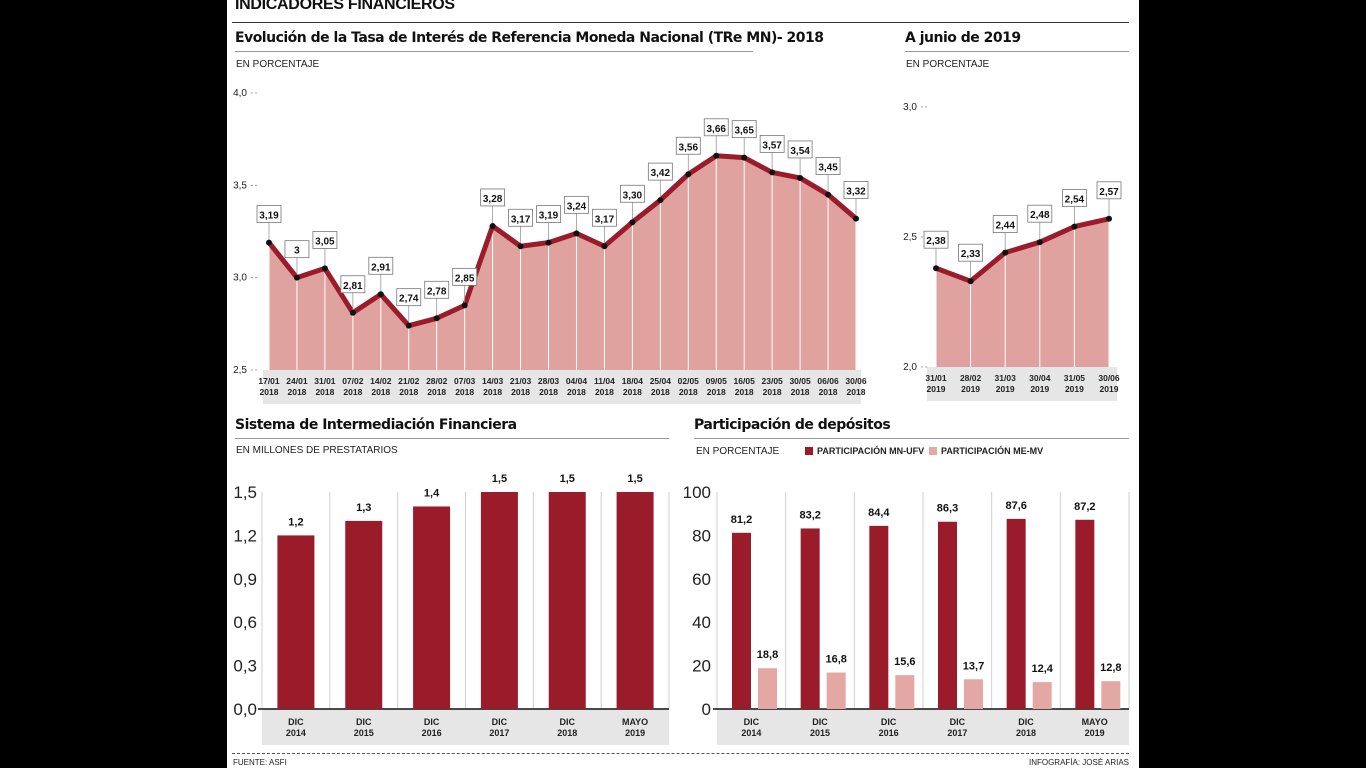 The height and width of the screenshot is (768, 1366). I want to click on c0-series-line, so click(562, 241).